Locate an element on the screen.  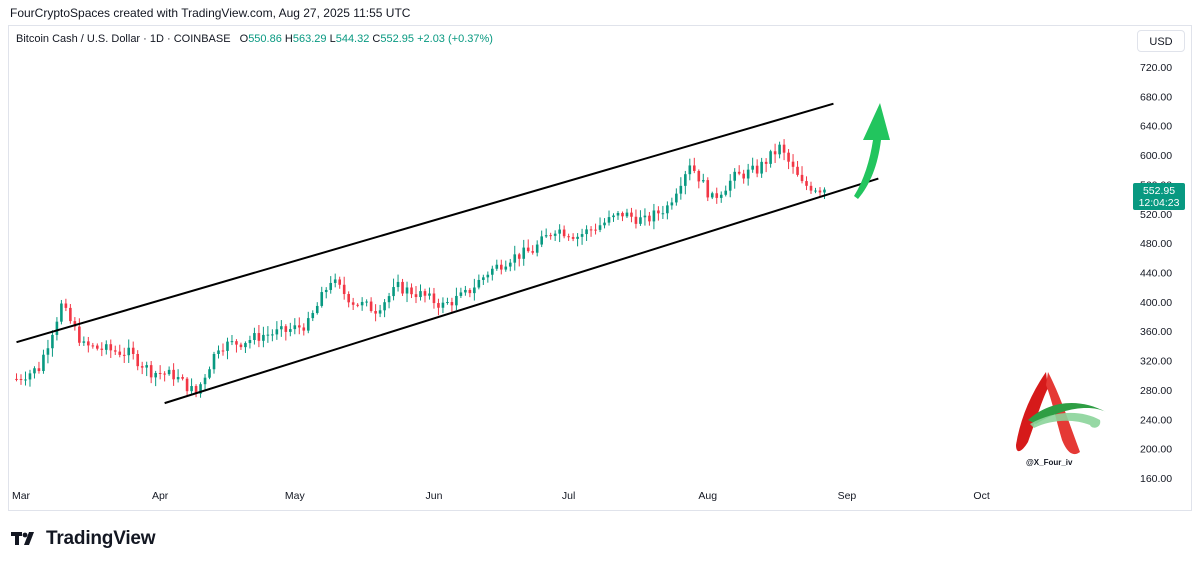
x-tick-label: Jul is located at coordinates (568, 496).